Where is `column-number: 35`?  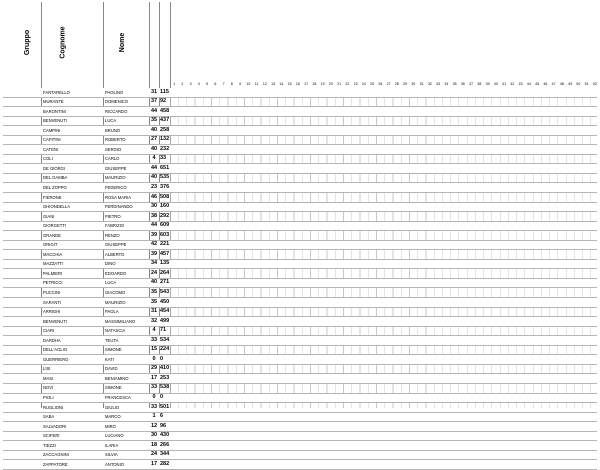 column-number: 35 is located at coordinates (454, 84).